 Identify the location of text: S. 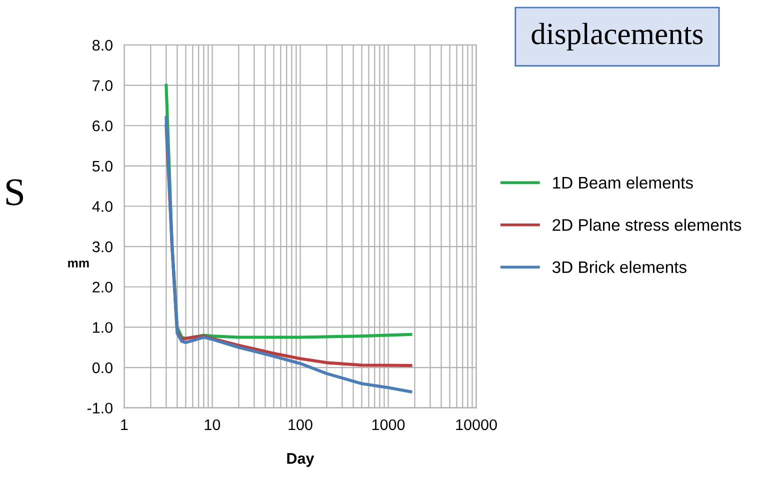
(15, 192).